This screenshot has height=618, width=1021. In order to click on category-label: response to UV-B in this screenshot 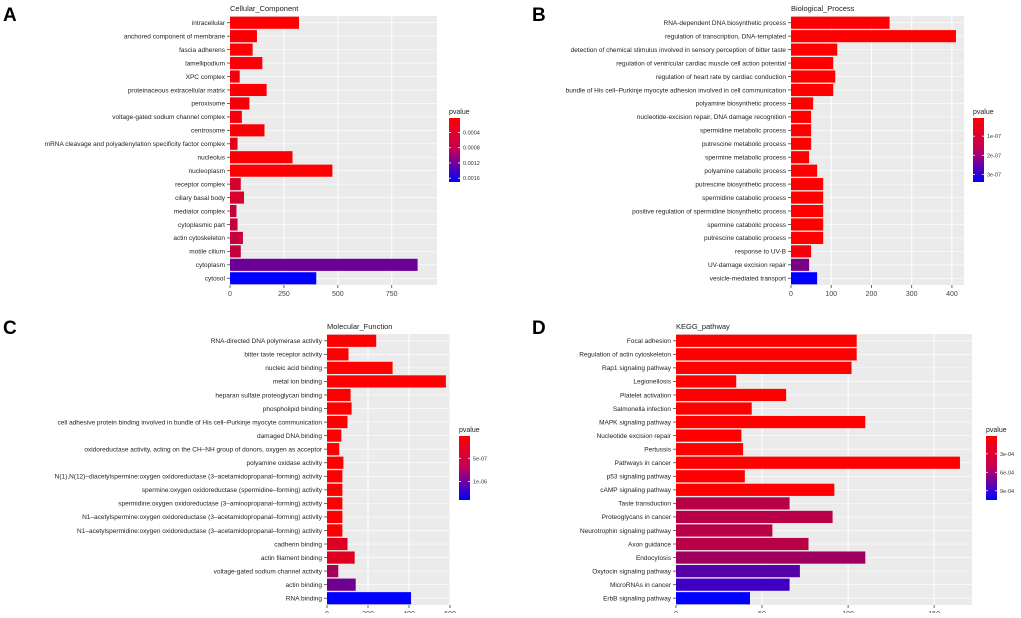, I will do `click(760, 252)`.